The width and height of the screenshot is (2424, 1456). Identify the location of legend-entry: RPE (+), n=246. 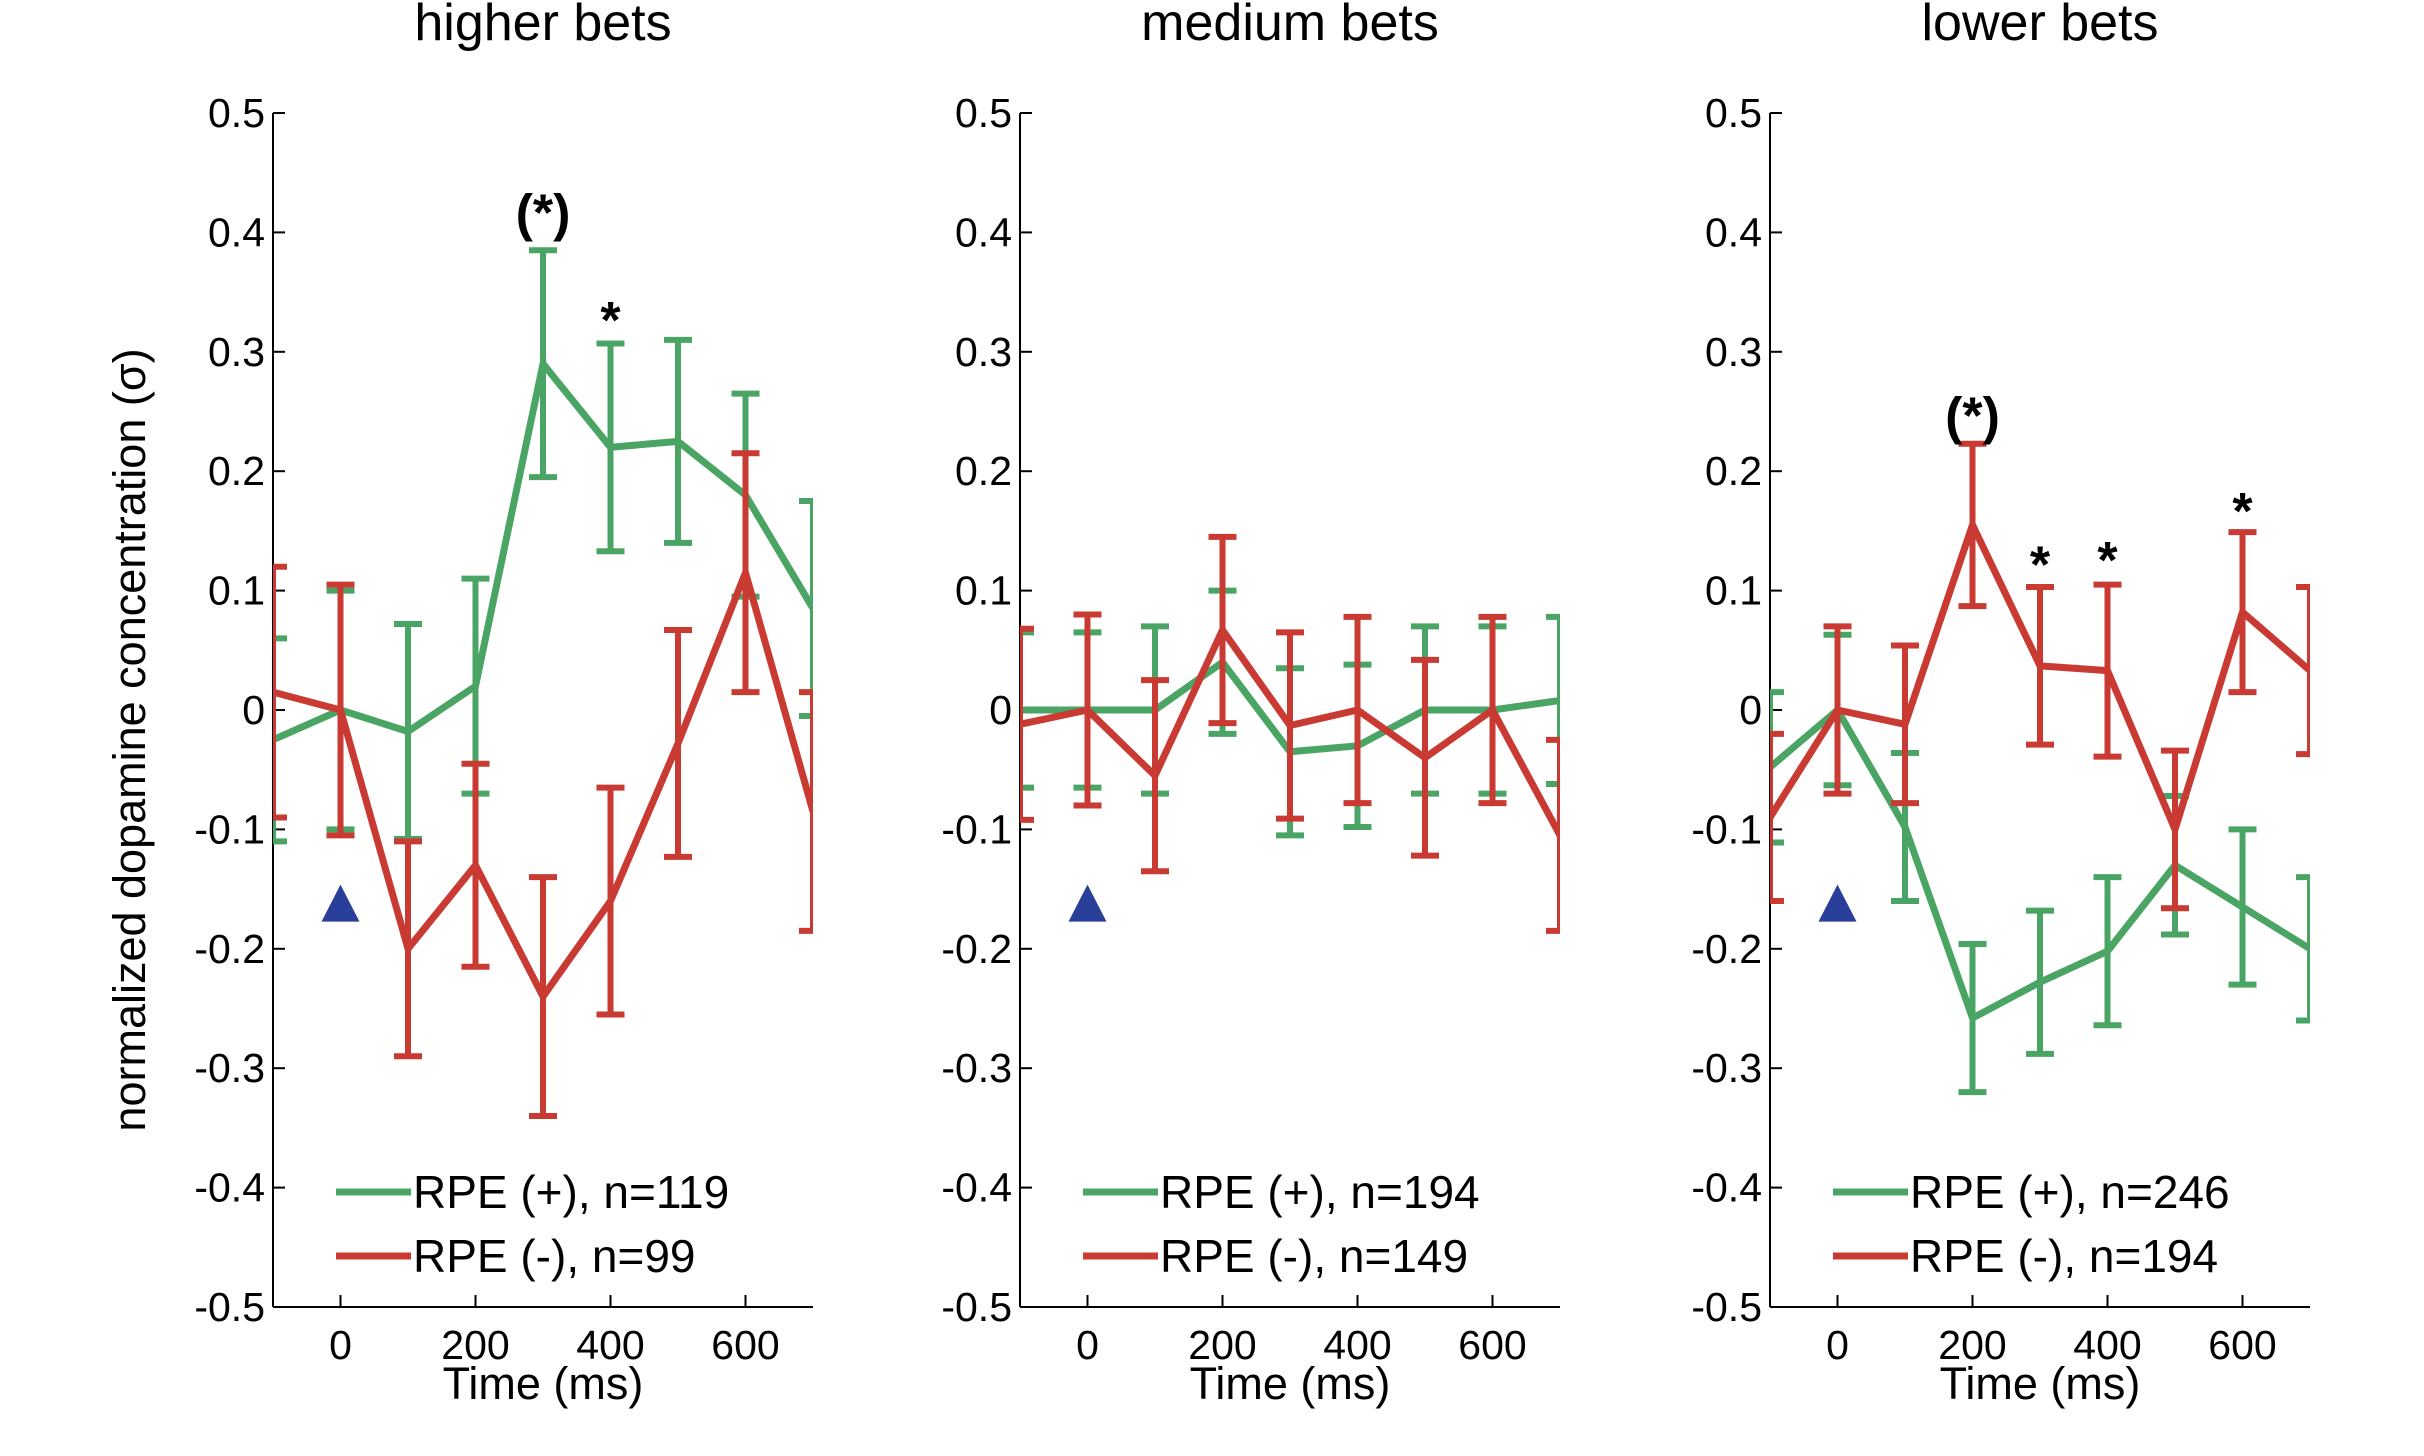
(2070, 1192).